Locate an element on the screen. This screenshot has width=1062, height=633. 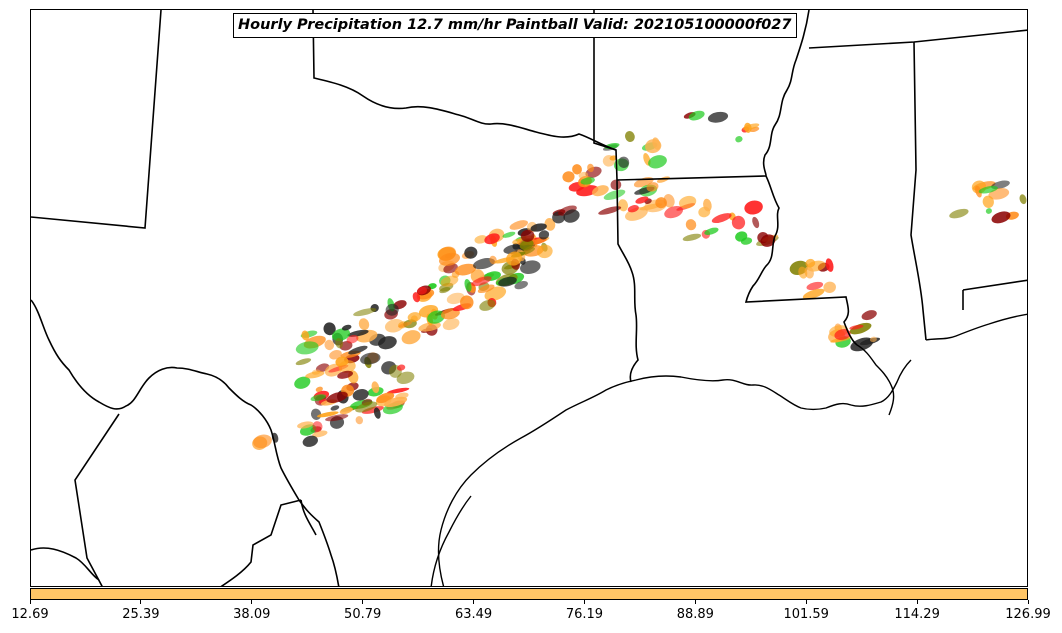
ar-la-border is located at coordinates (691, 178).